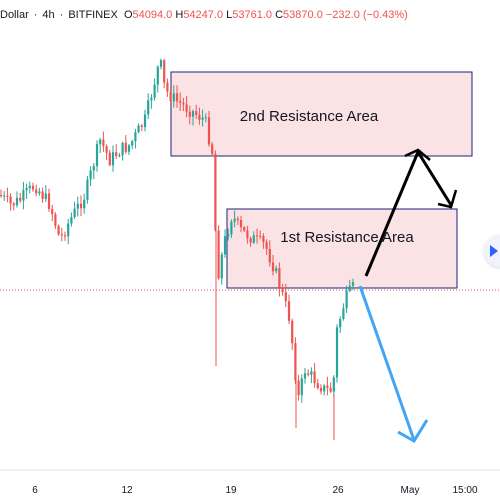 The image size is (500, 500). I want to click on x-tick-label: 6, so click(35, 490).